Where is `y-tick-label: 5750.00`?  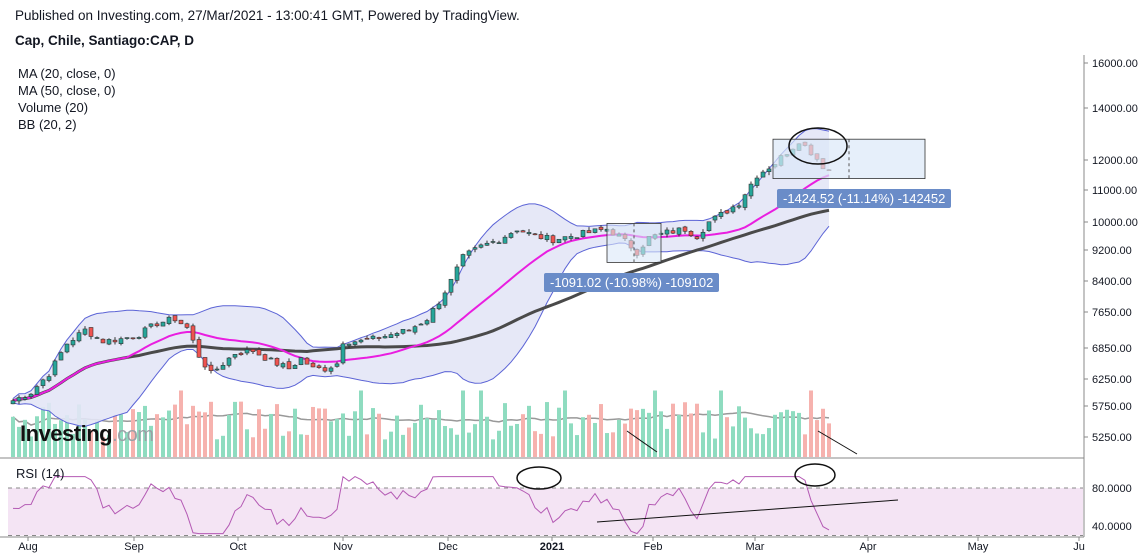 y-tick-label: 5750.00 is located at coordinates (1112, 407).